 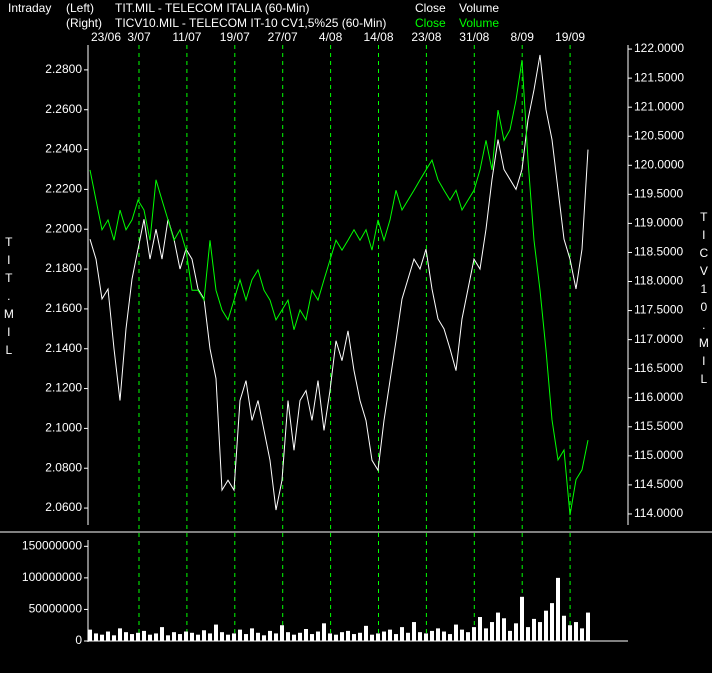 I want to click on y-tick-label: 2.2600, so click(x=63, y=109).